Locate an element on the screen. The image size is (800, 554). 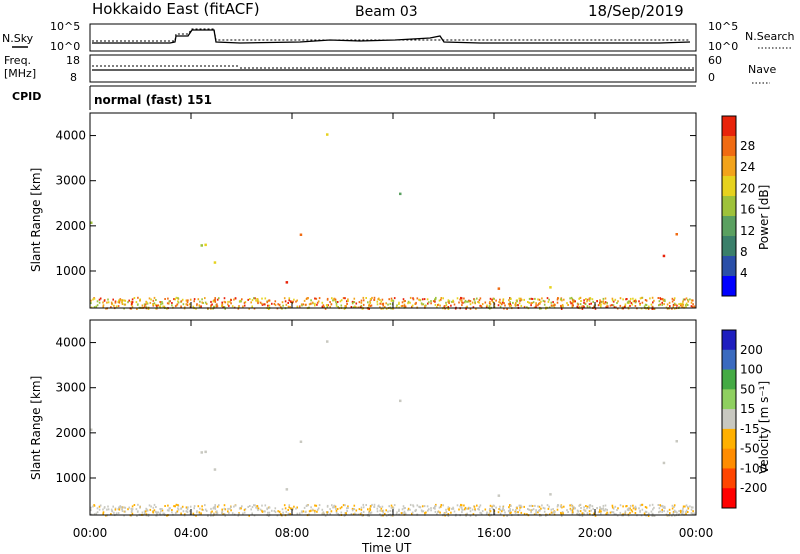
power-colorbar-tick: 20 is located at coordinates (747, 188).